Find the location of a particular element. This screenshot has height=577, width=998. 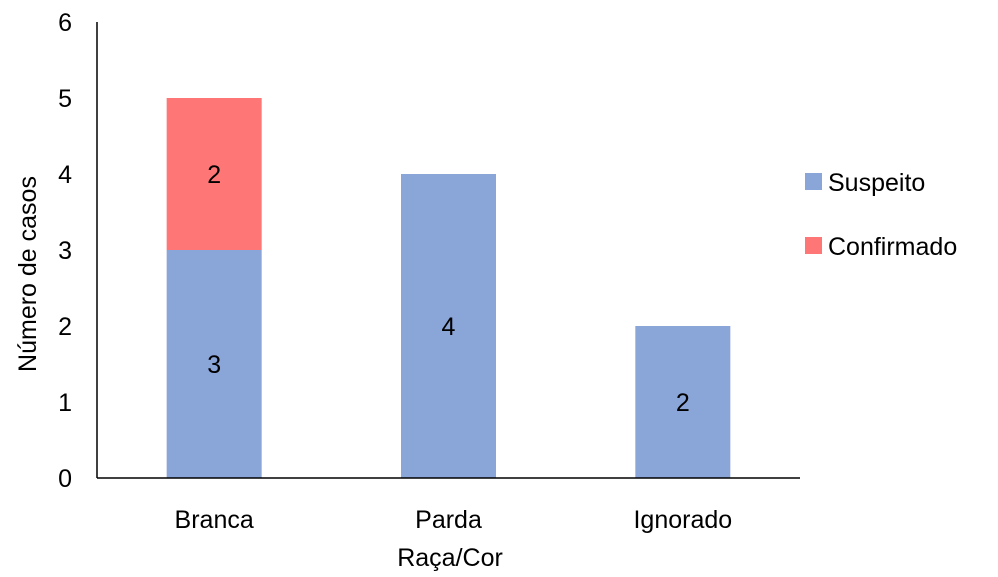

bar-suspeito-parda is located at coordinates (448, 326).